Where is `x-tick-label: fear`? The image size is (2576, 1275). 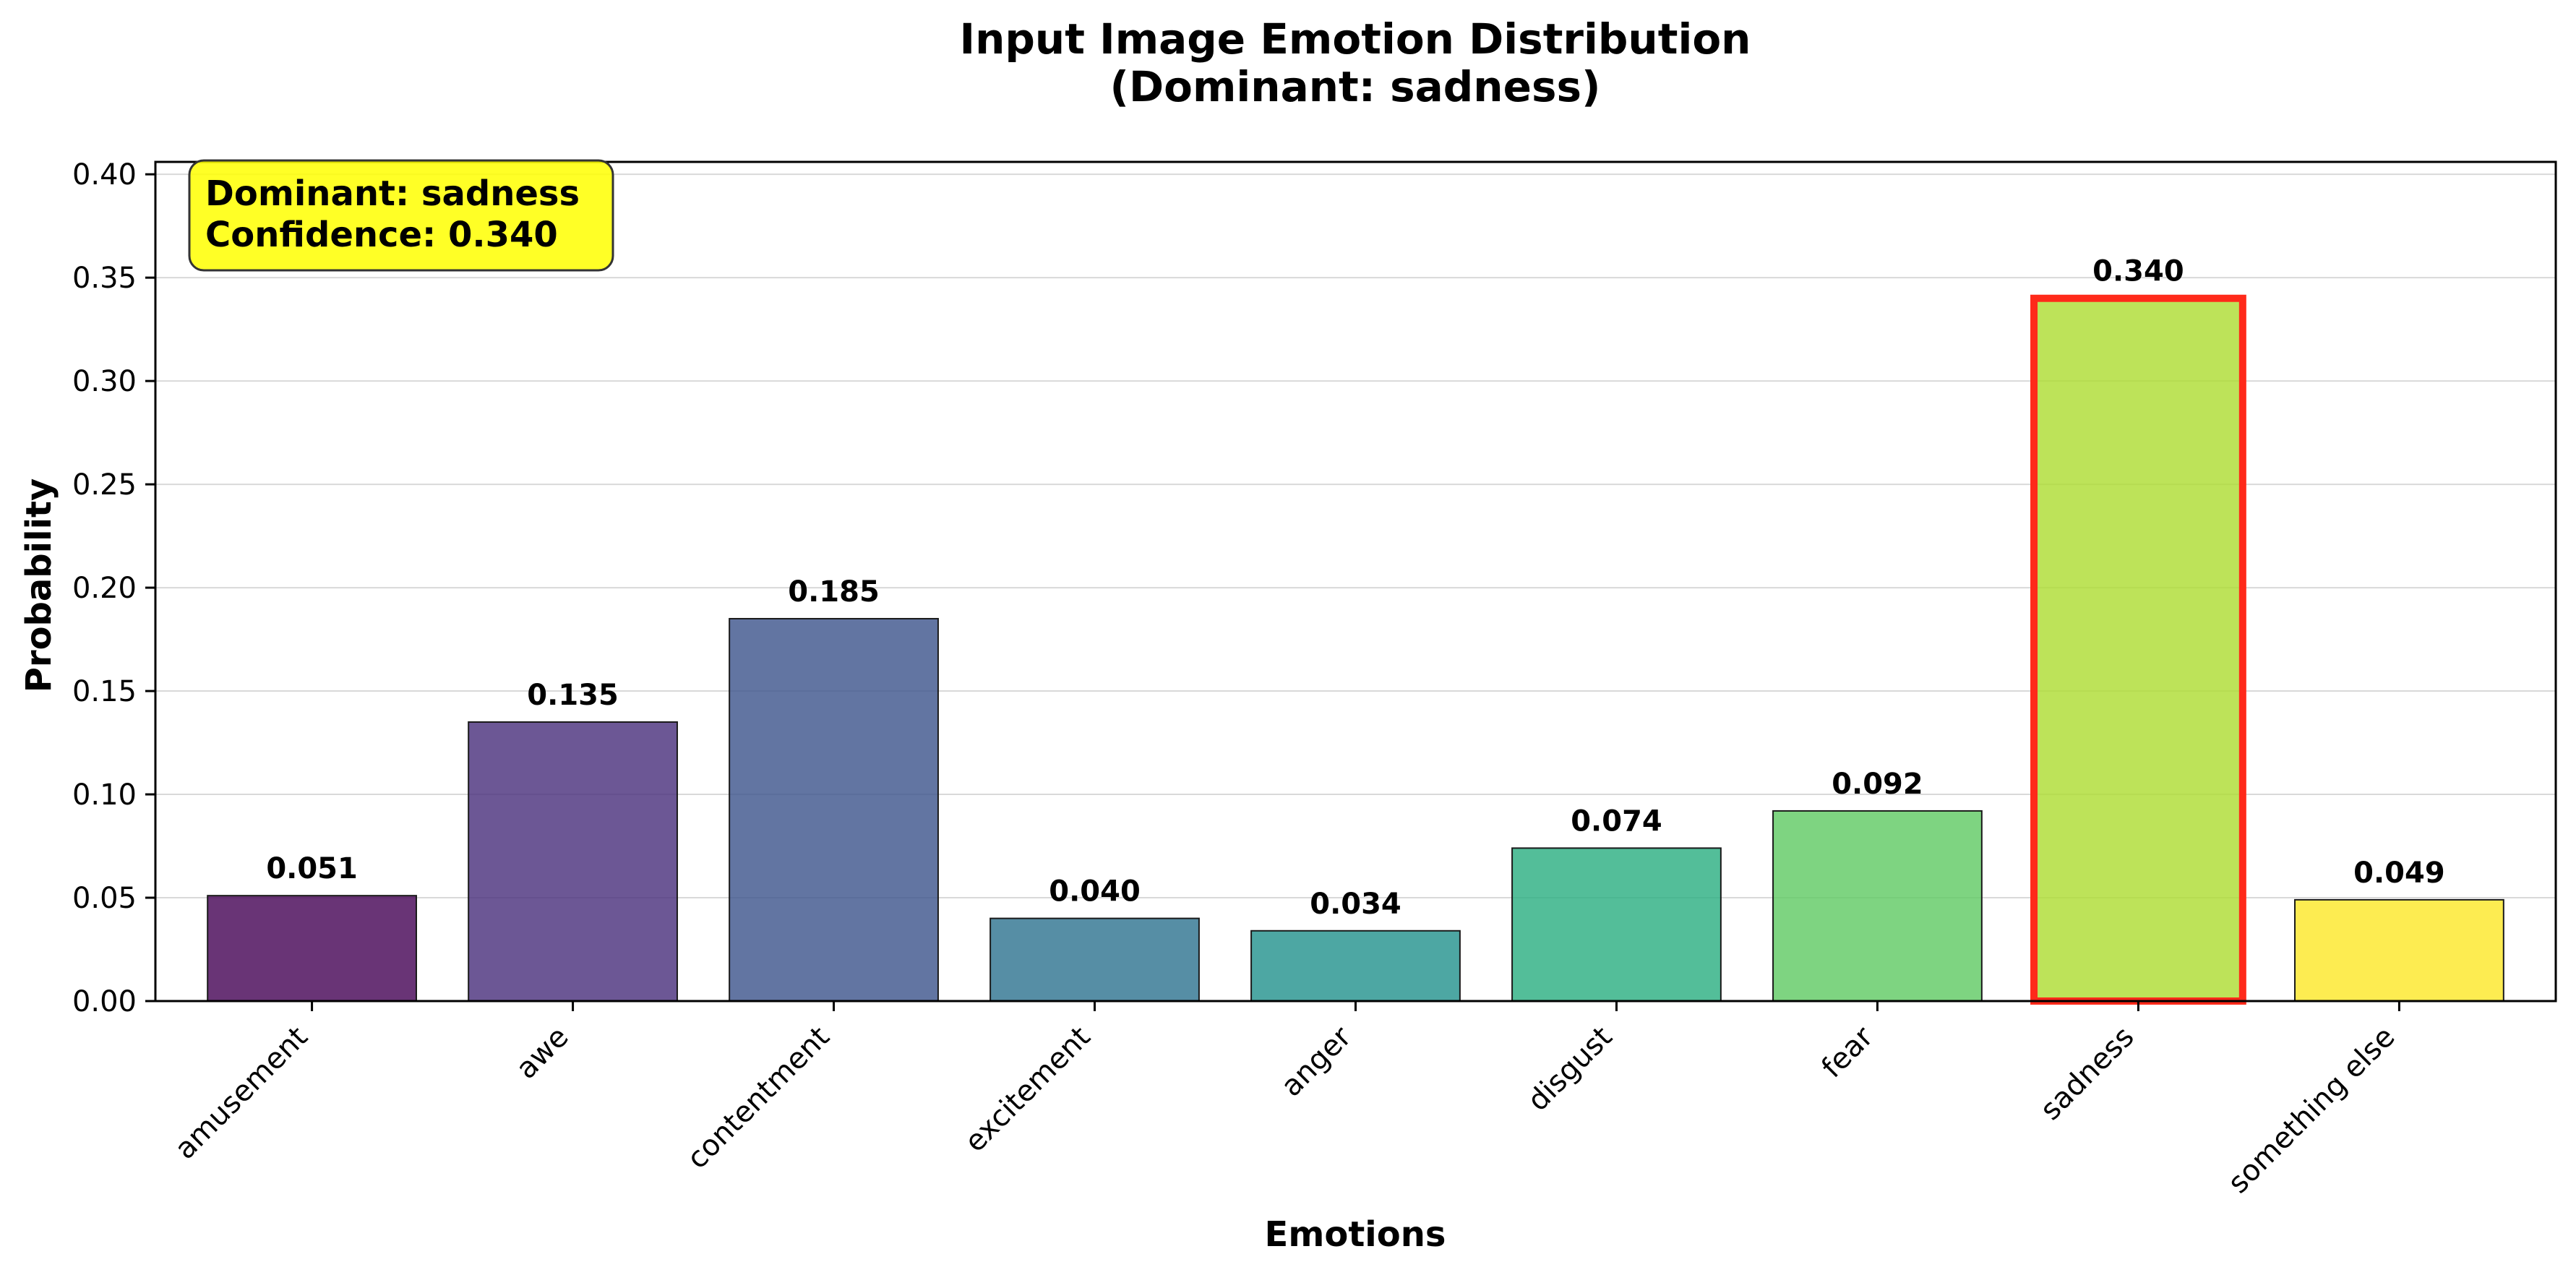 x-tick-label: fear is located at coordinates (1848, 1052).